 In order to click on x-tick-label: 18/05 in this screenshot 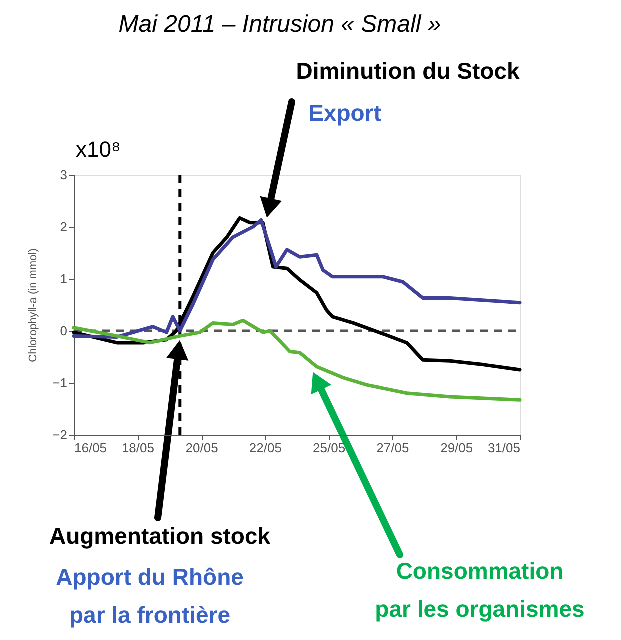, I will do `click(138, 448)`.